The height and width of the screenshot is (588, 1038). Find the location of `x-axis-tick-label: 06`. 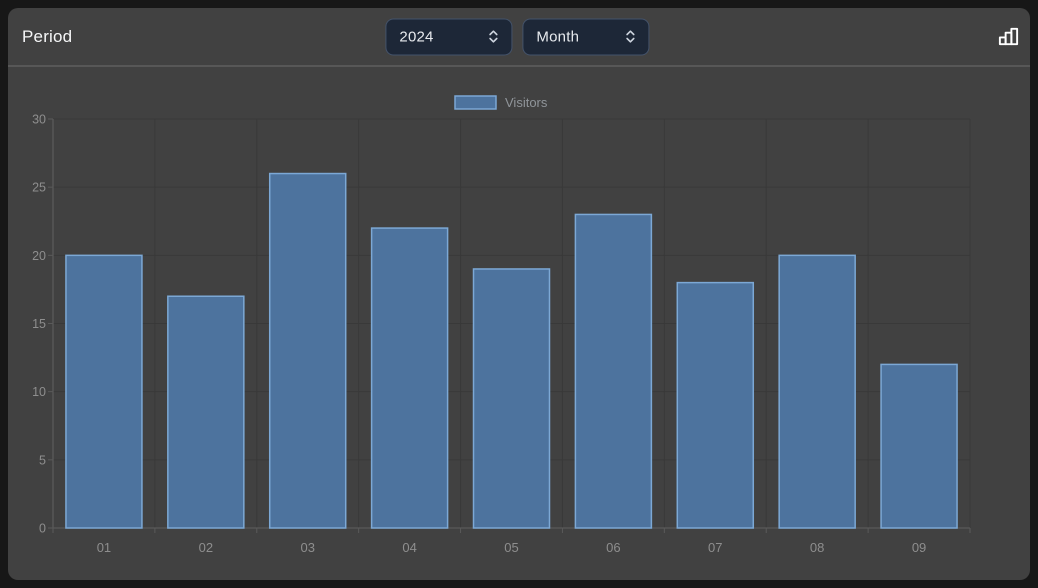

x-axis-tick-label: 06 is located at coordinates (613, 547).